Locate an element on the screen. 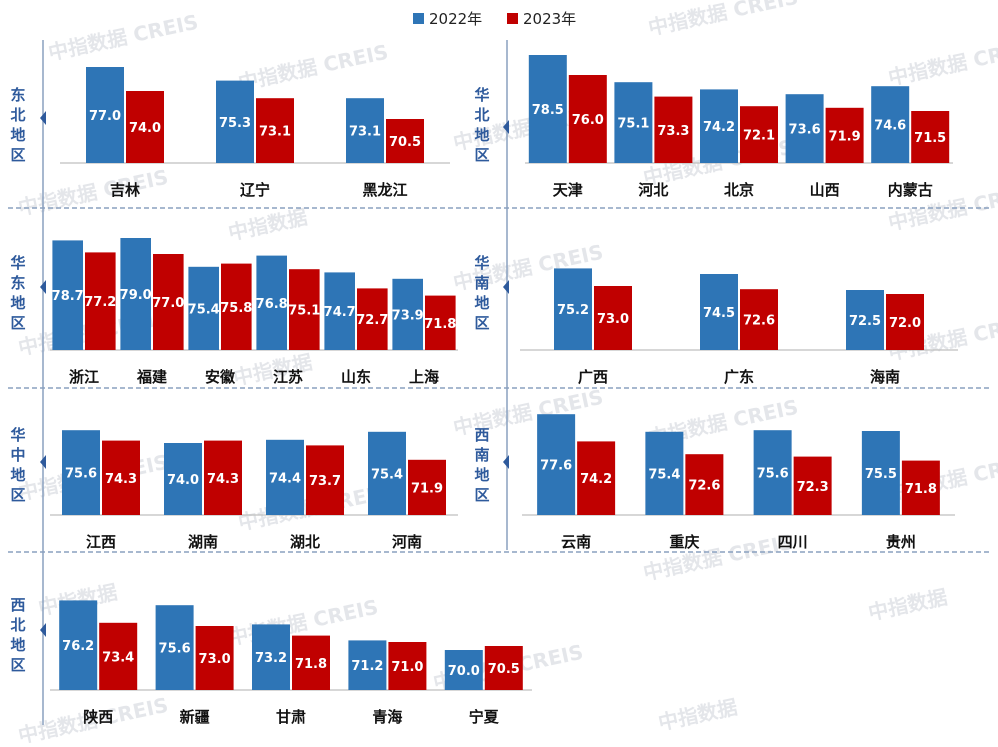 Image resolution: width=998 pixels, height=747 pixels. legend: 2022年 2023年 is located at coordinates (494, 19).